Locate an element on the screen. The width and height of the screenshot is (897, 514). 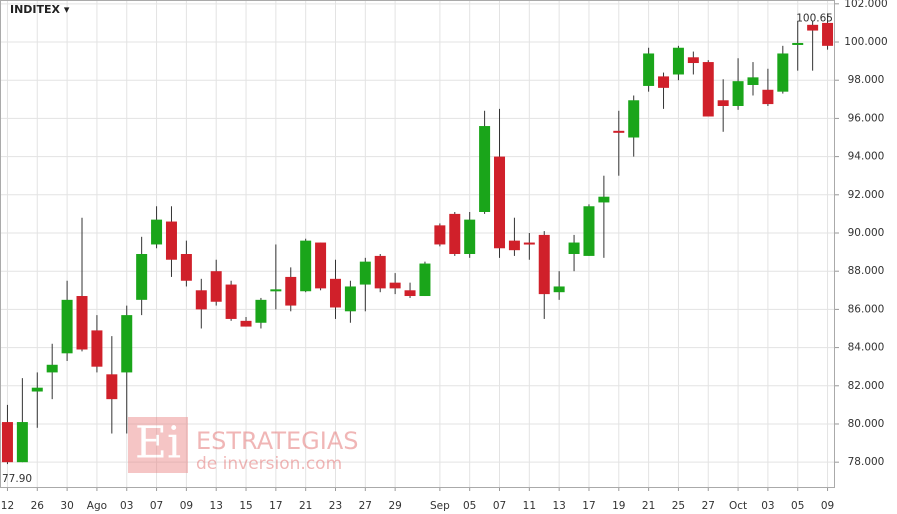
x-tick-label: 26 is located at coordinates (38, 506).